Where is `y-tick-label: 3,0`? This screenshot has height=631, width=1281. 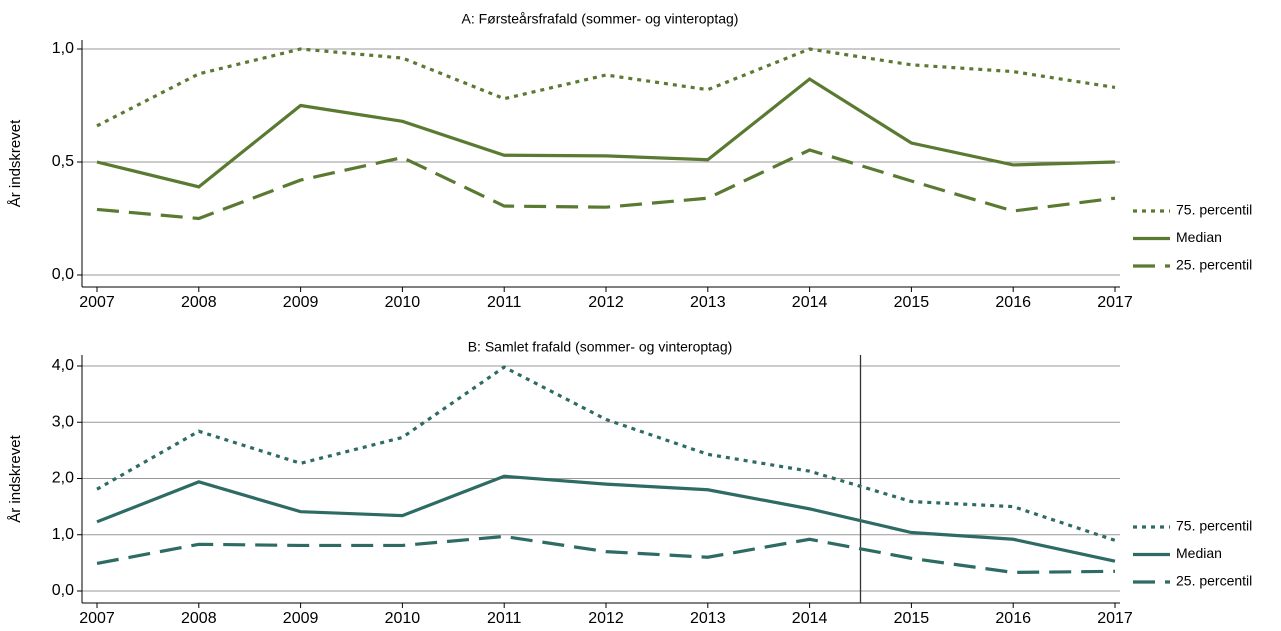
y-tick-label: 3,0 is located at coordinates (63, 421).